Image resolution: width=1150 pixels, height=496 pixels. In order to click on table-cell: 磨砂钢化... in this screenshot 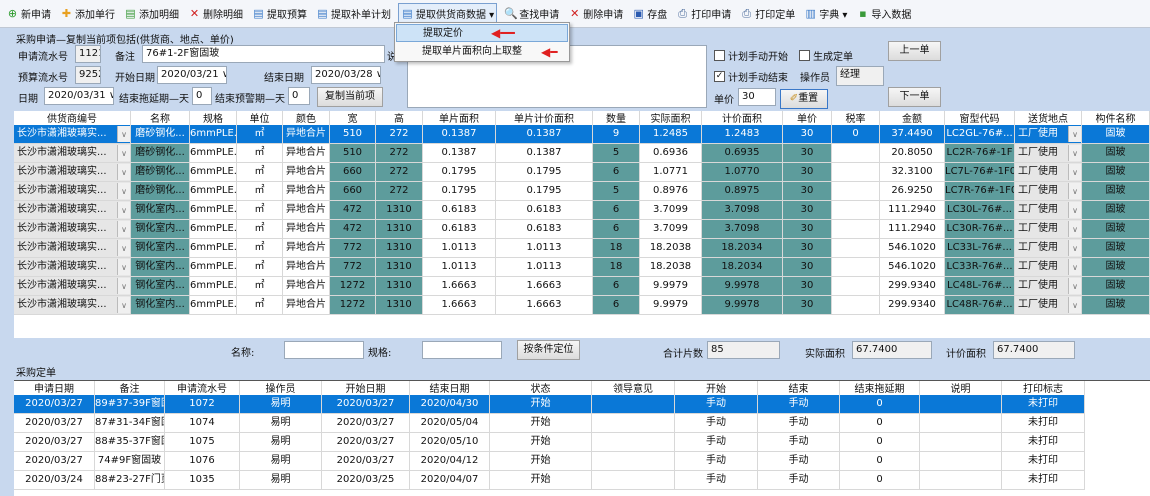, I will do `click(160, 172)`.